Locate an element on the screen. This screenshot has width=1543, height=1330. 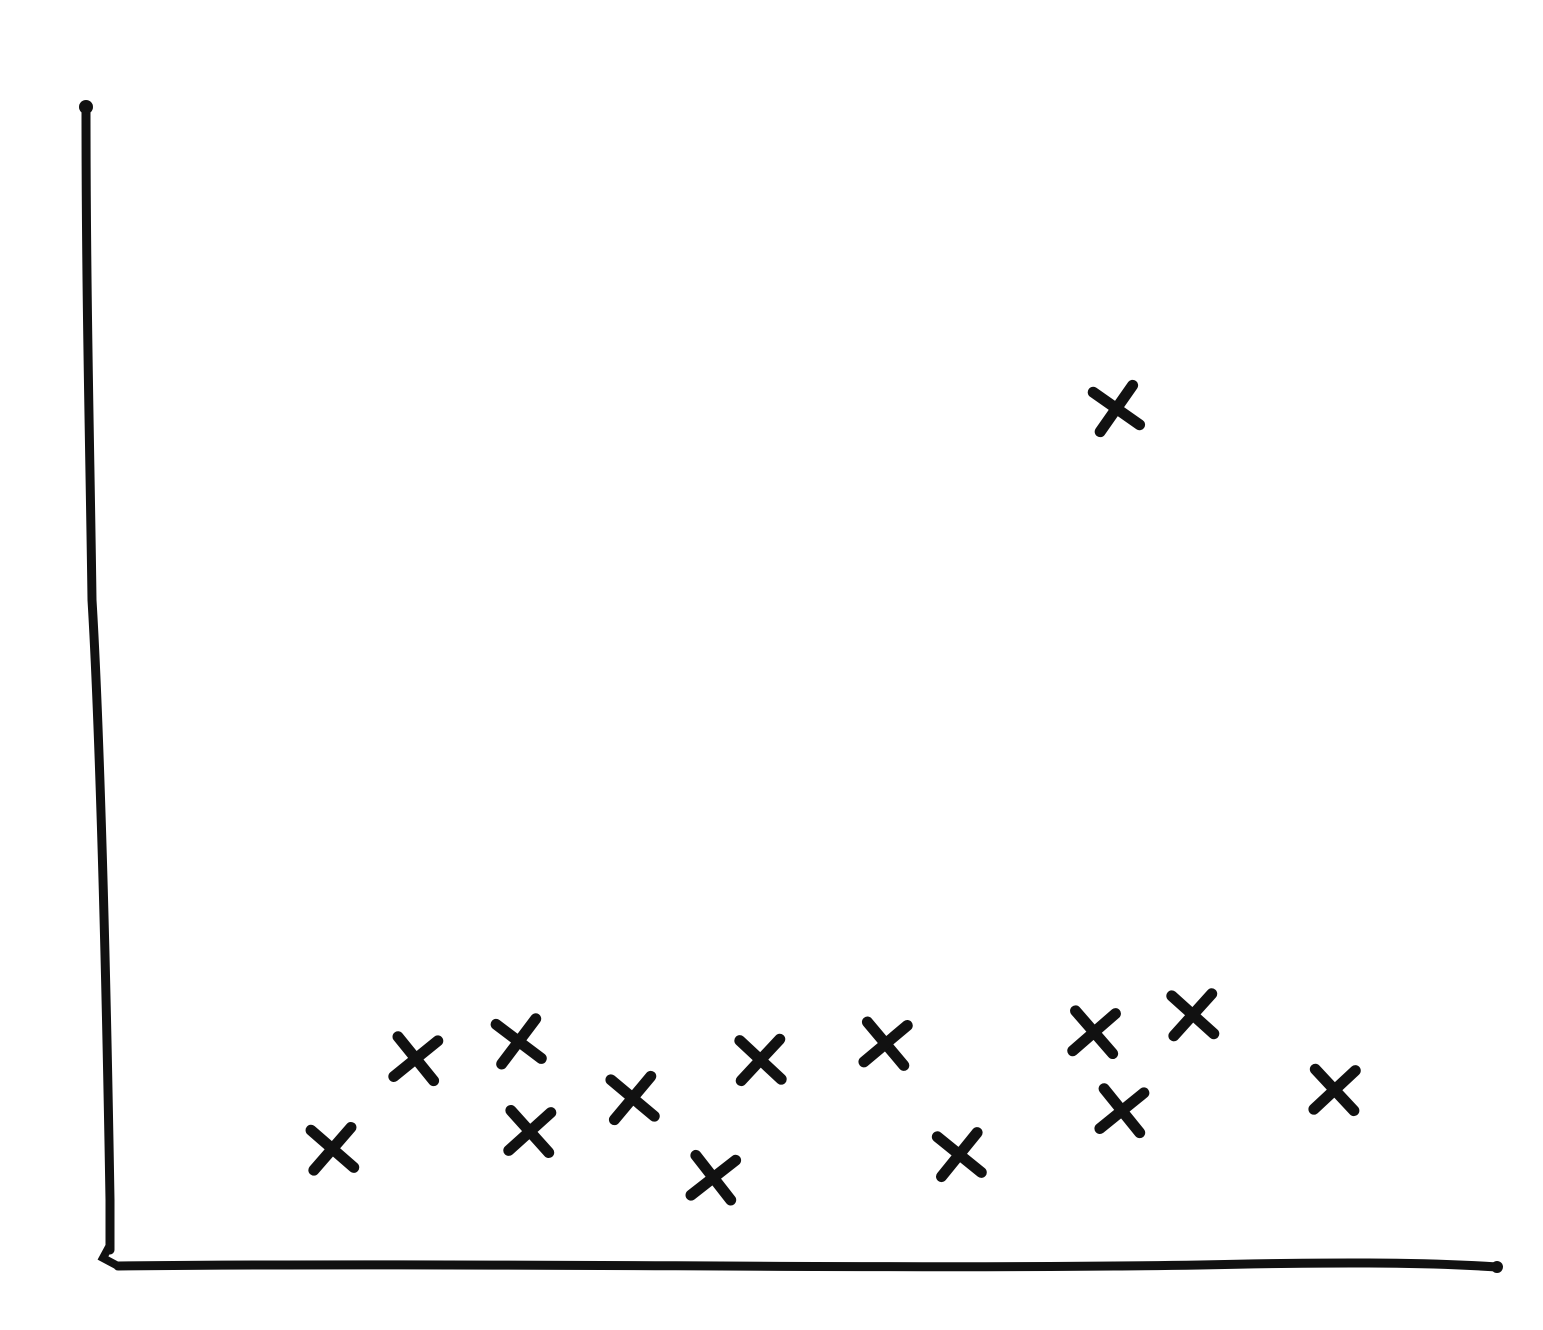
axis-corner is located at coordinates (109, 1255).